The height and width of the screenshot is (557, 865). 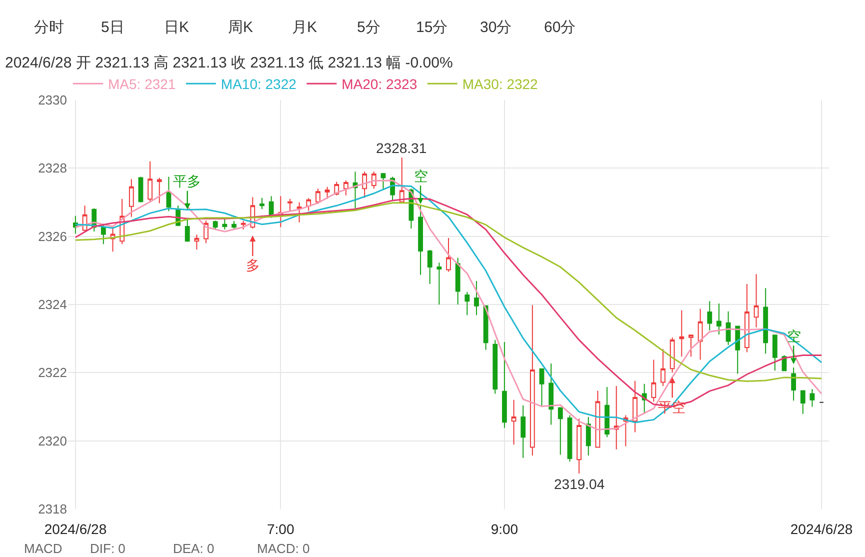 What do you see at coordinates (142, 84) in the screenshot?
I see `legend-label: MA5: 2321` at bounding box center [142, 84].